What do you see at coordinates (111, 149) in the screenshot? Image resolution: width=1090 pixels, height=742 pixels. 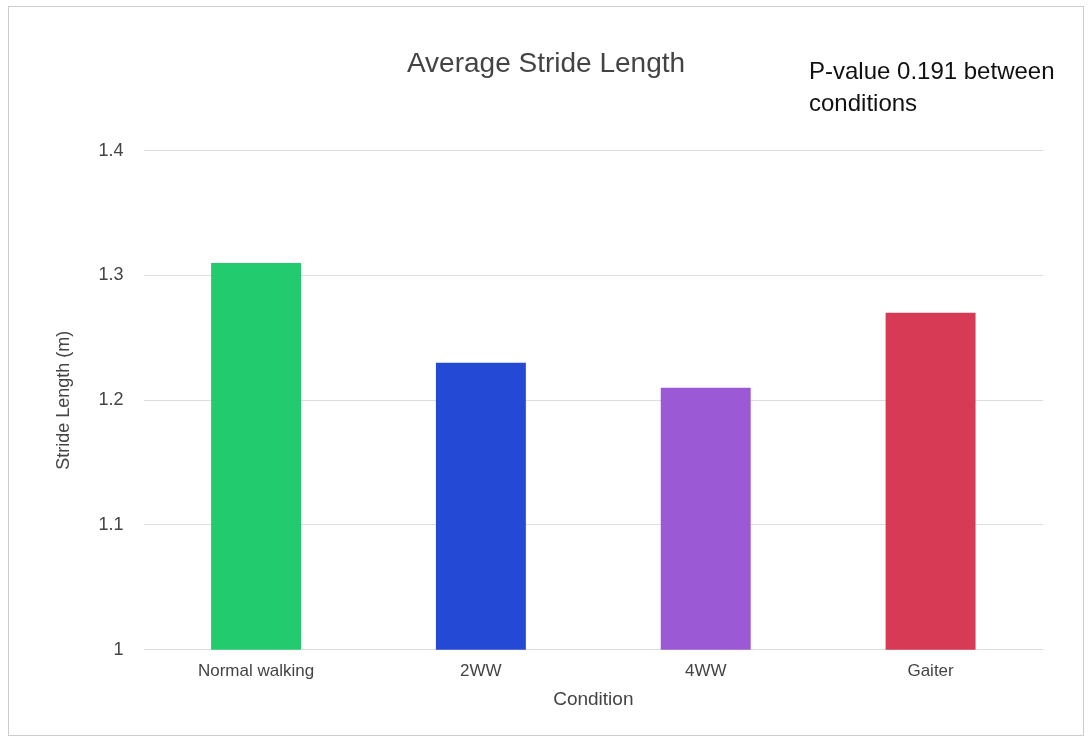 I see `y-tick-label: 1.4` at bounding box center [111, 149].